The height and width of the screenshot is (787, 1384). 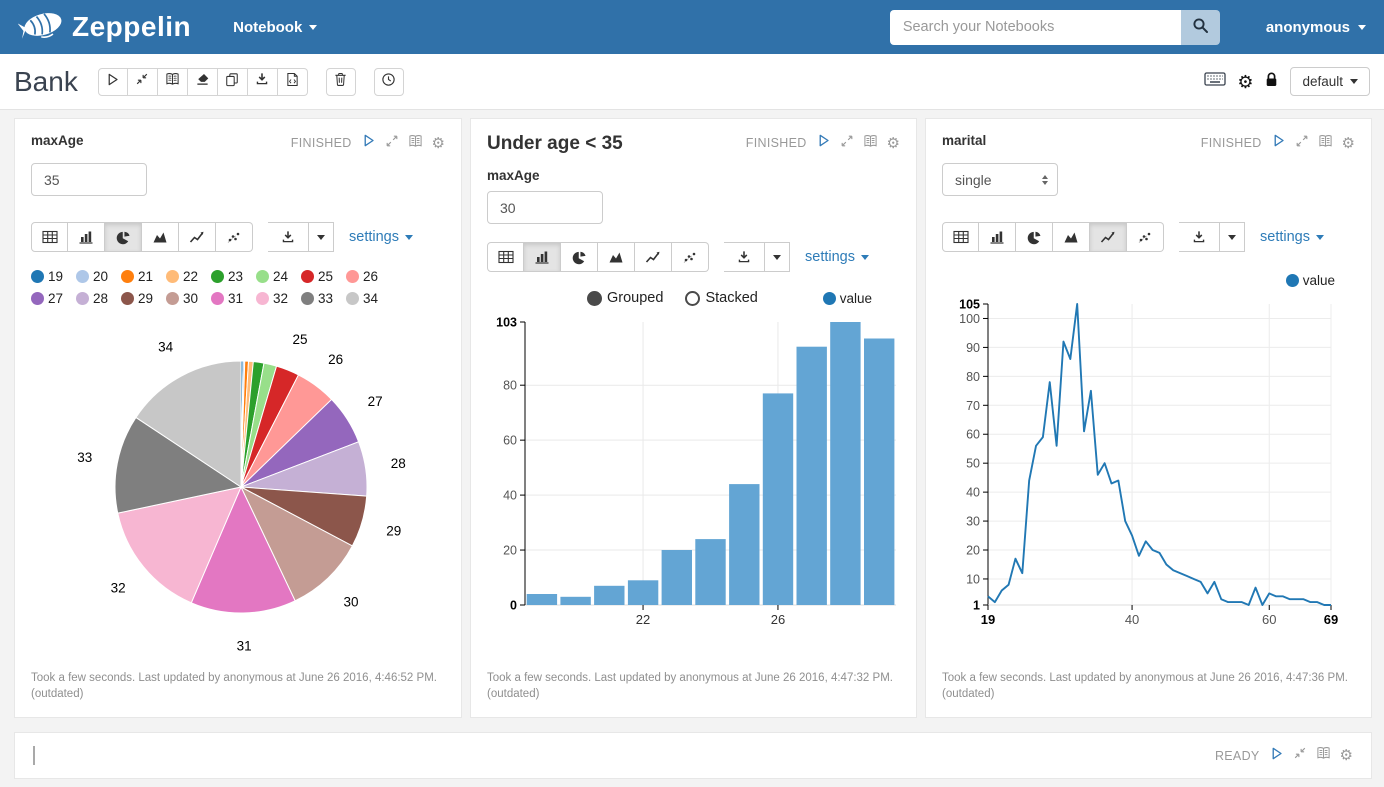 What do you see at coordinates (1035, 27) in the screenshot?
I see `search-input` at bounding box center [1035, 27].